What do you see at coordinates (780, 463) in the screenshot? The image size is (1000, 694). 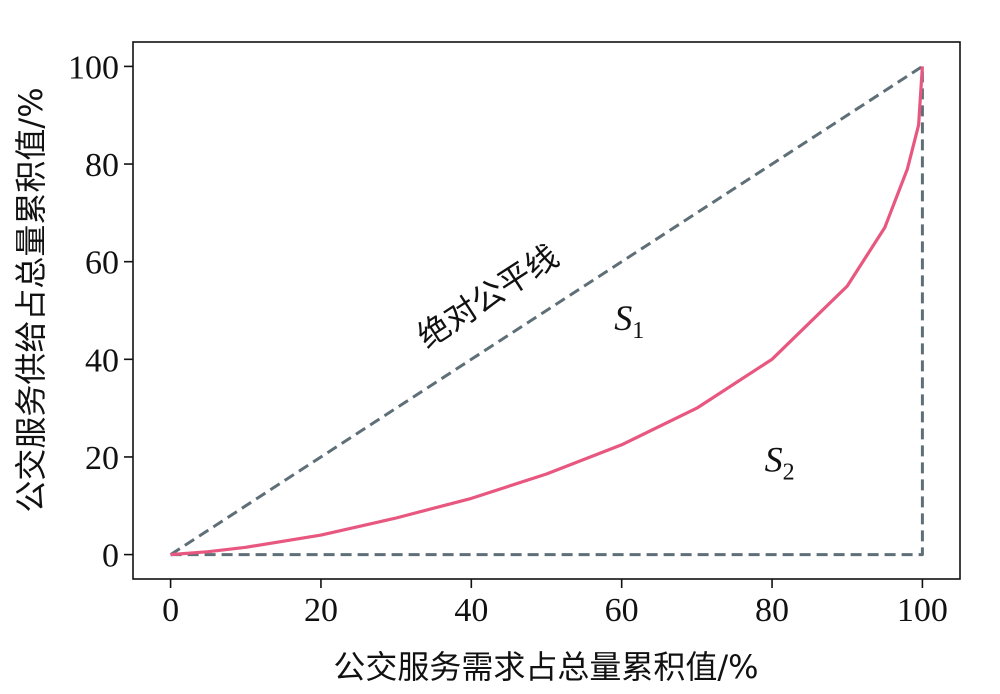 I see `region-label-s2: S2` at bounding box center [780, 463].